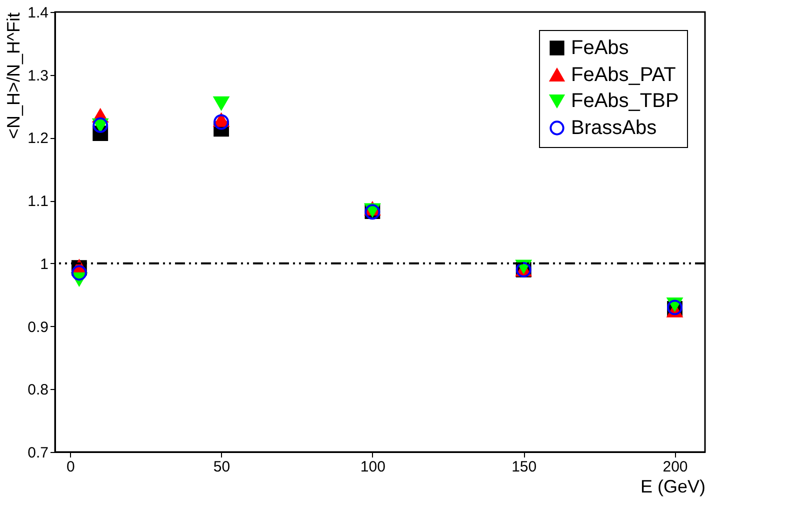 The height and width of the screenshot is (525, 799). What do you see at coordinates (44, 264) in the screenshot?
I see `y-tick-label: 1` at bounding box center [44, 264].